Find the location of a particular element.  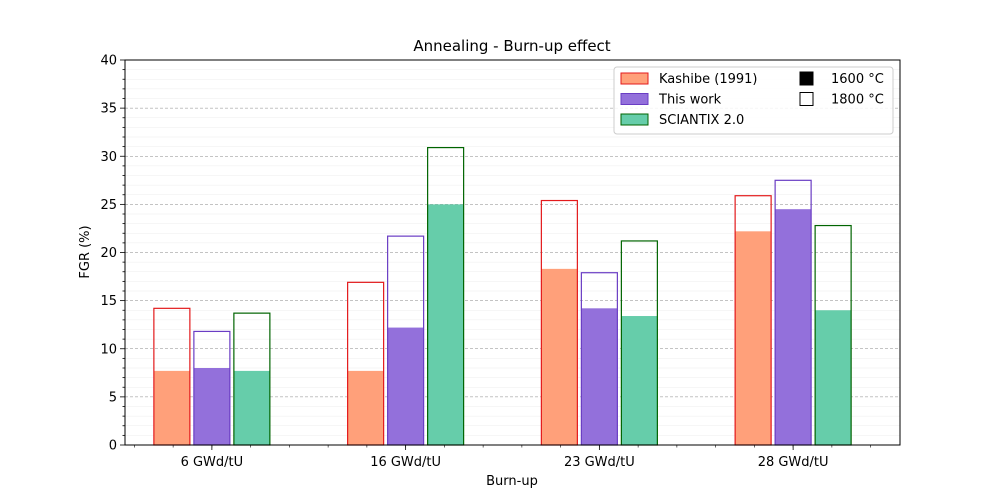

y-tick-label: 30 is located at coordinates (108, 157).